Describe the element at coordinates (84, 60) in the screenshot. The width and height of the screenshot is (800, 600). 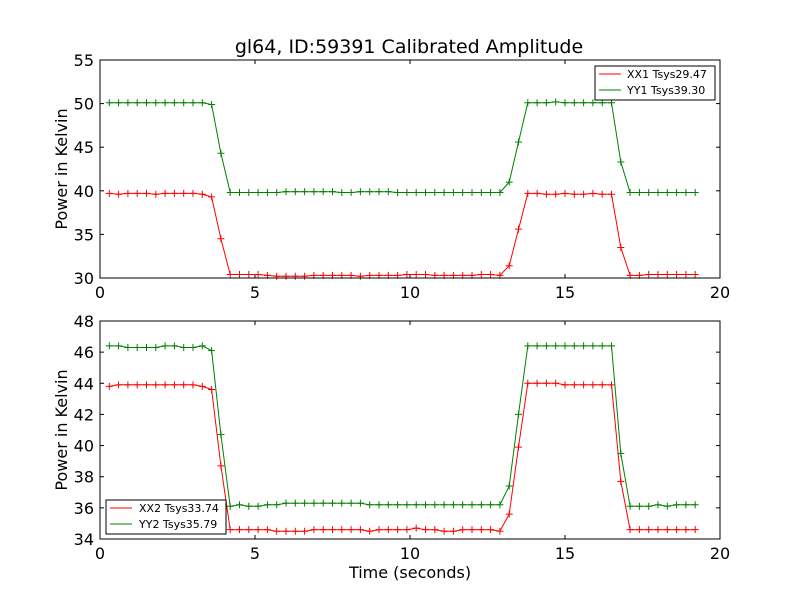
I see `top-y-tick-label-5: 55` at that location.